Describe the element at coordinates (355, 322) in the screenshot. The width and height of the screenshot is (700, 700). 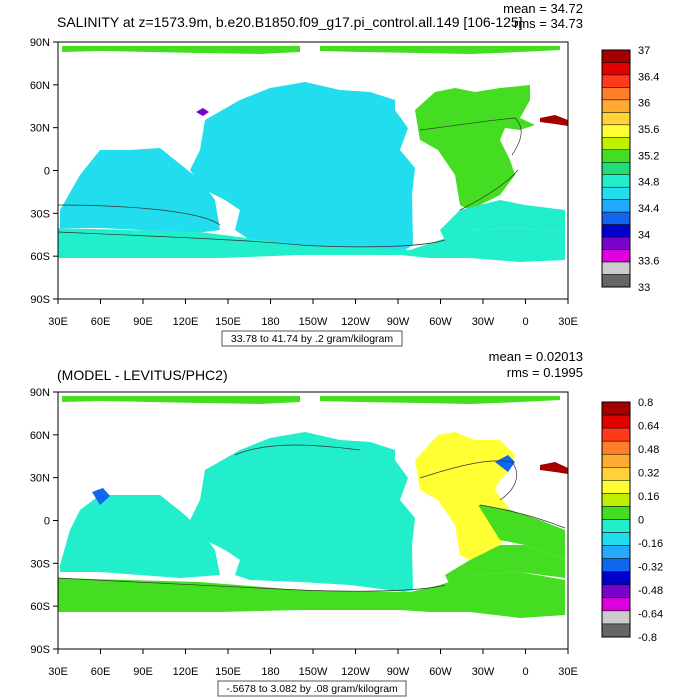
I see `lon-tick-label: 120W` at that location.